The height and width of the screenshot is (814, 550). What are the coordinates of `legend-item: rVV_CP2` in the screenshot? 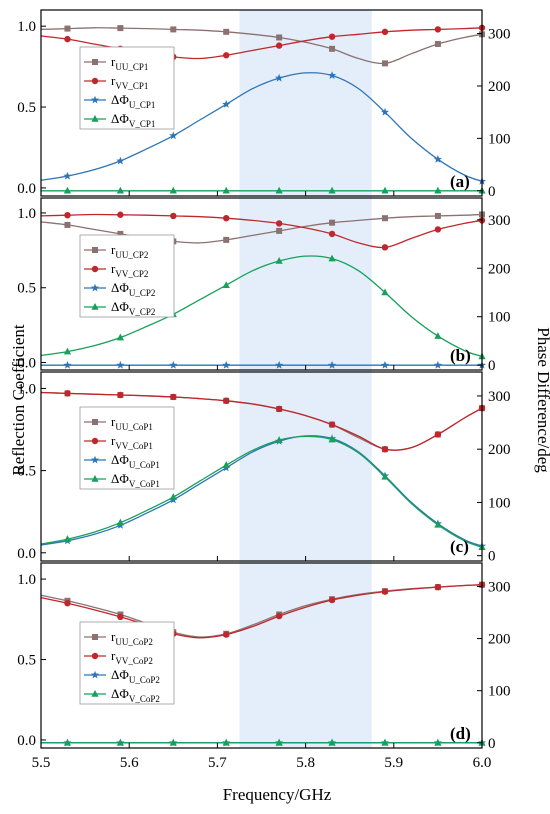 It's located at (116, 270).